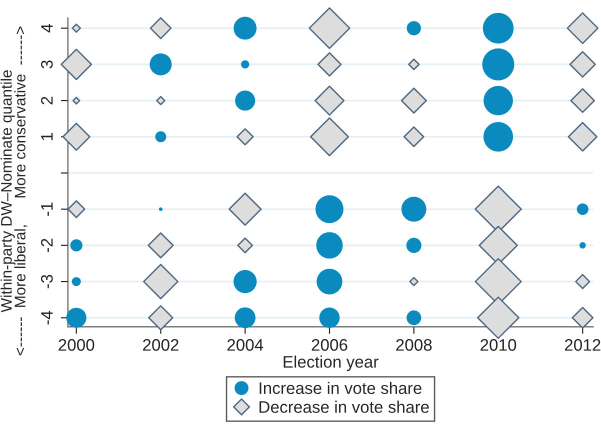  What do you see at coordinates (582, 345) in the screenshot?
I see `x-tick-label: 2012` at bounding box center [582, 345].